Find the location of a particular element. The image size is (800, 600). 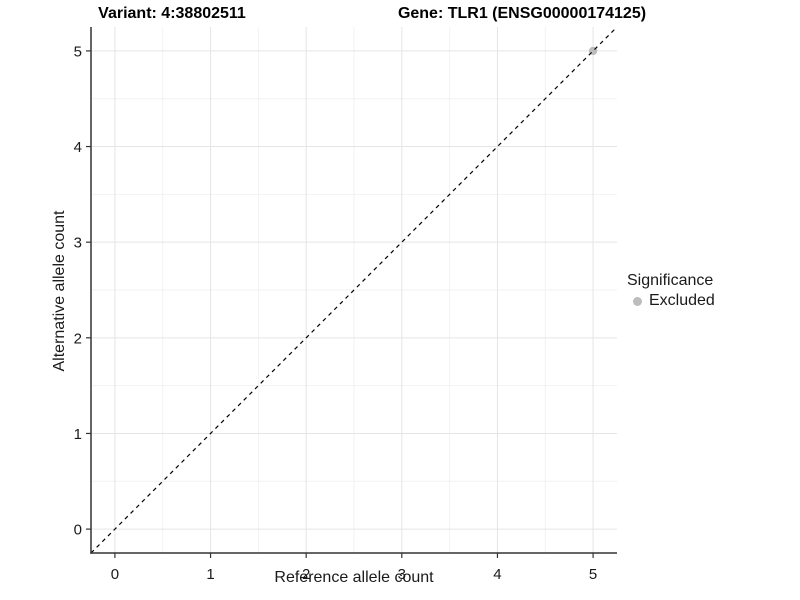

y-tick-label: 0 is located at coordinates (78, 530).